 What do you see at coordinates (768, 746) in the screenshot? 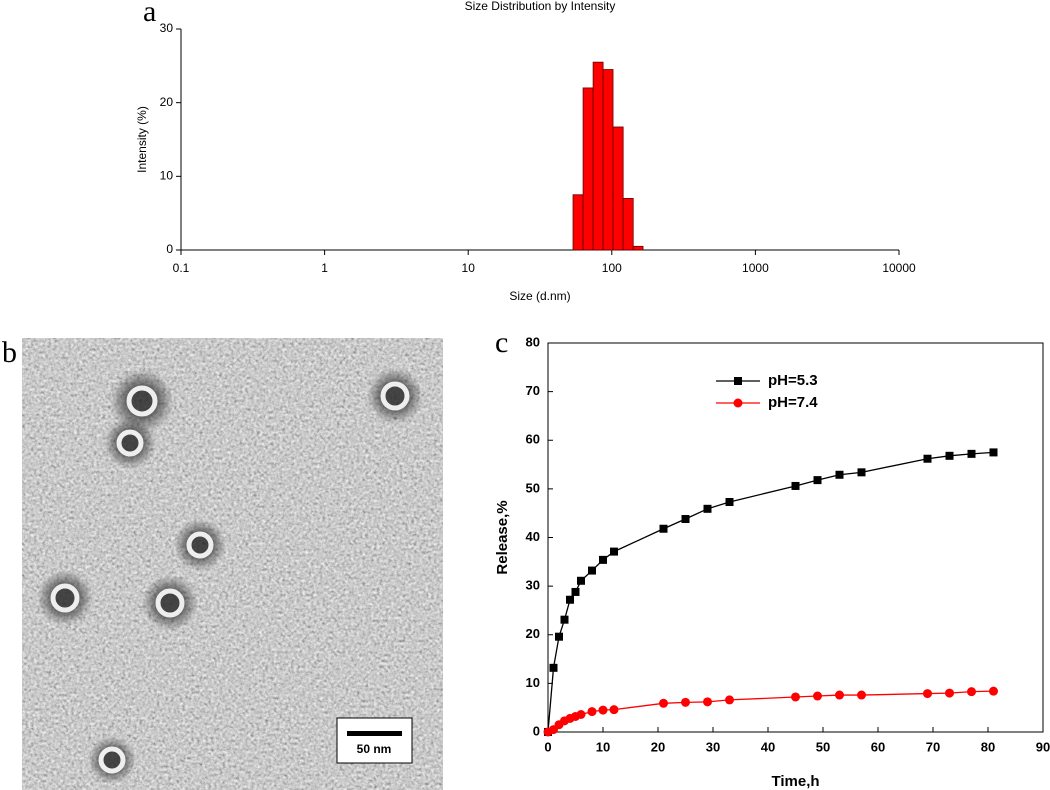
I see `x-tick-label: 40` at bounding box center [768, 746].